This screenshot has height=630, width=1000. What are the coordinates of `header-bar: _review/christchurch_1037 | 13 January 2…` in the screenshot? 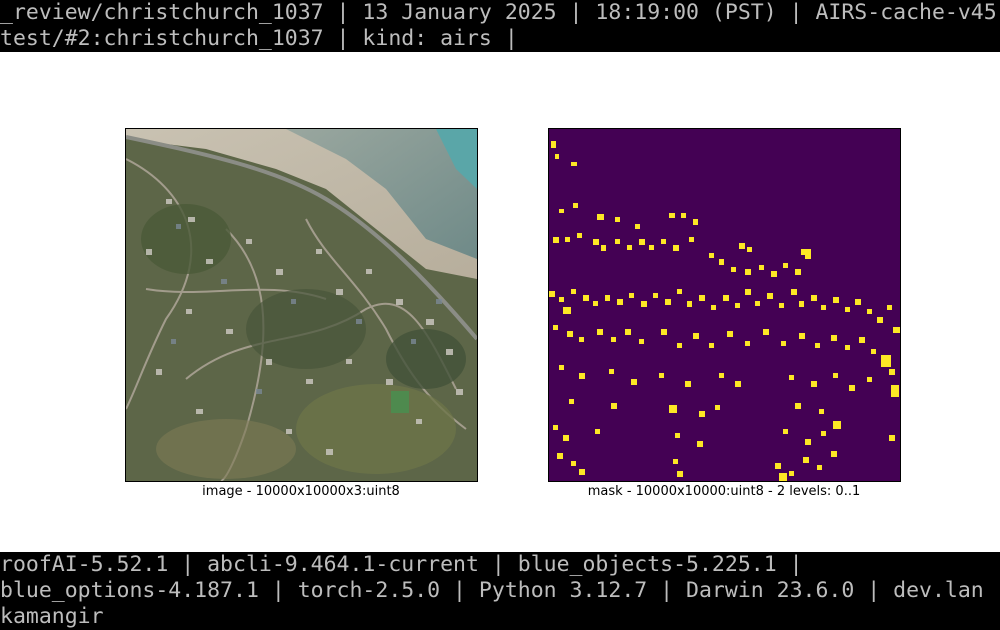 It's located at (500, 26).